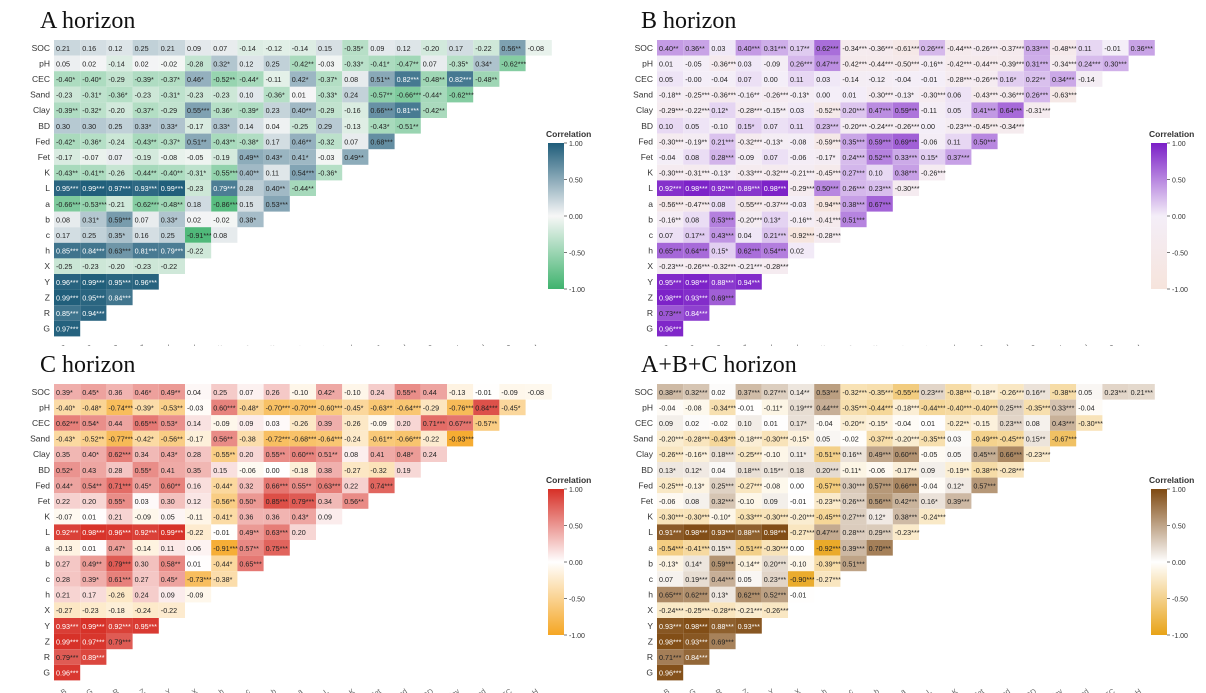  Describe the element at coordinates (144, 110) in the screenshot. I see `cell-value: -0.37*` at that location.